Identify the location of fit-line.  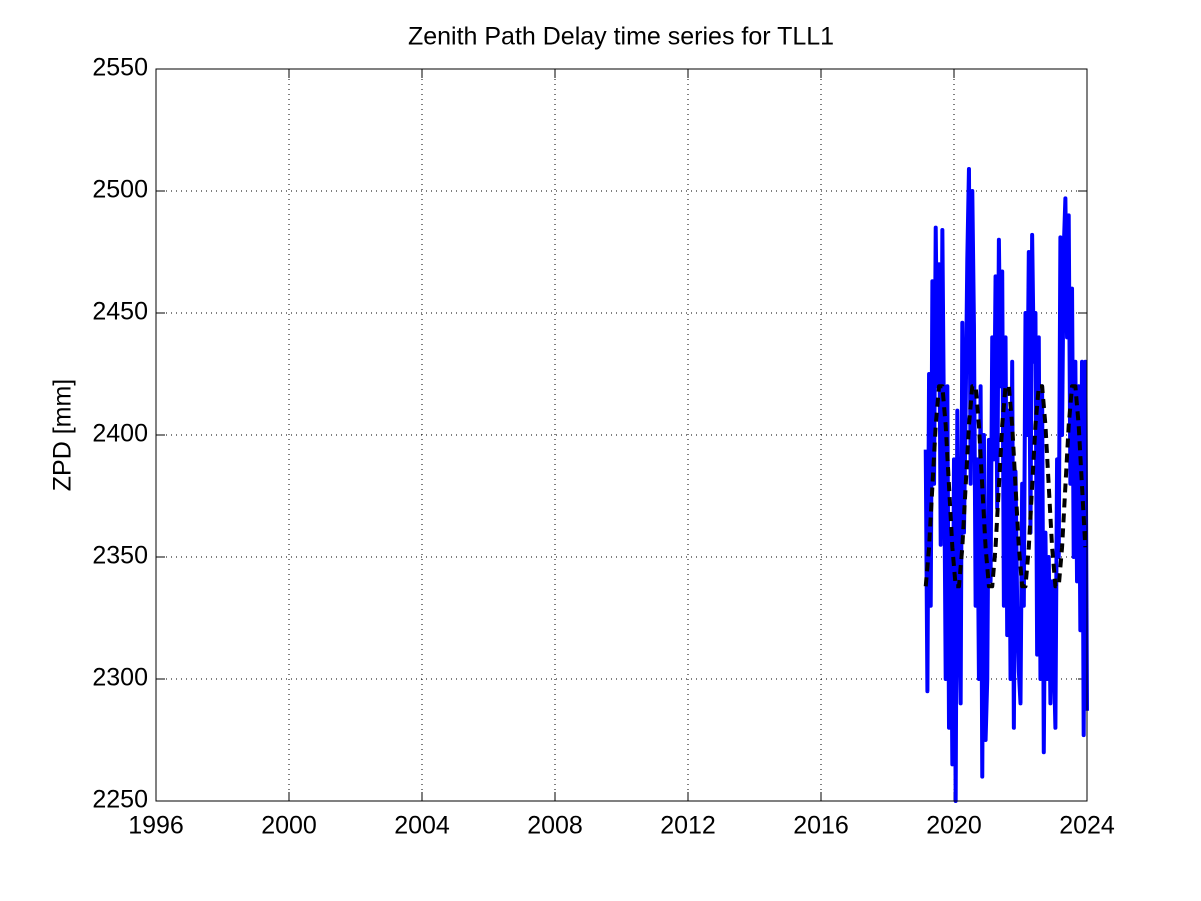
(1005, 486).